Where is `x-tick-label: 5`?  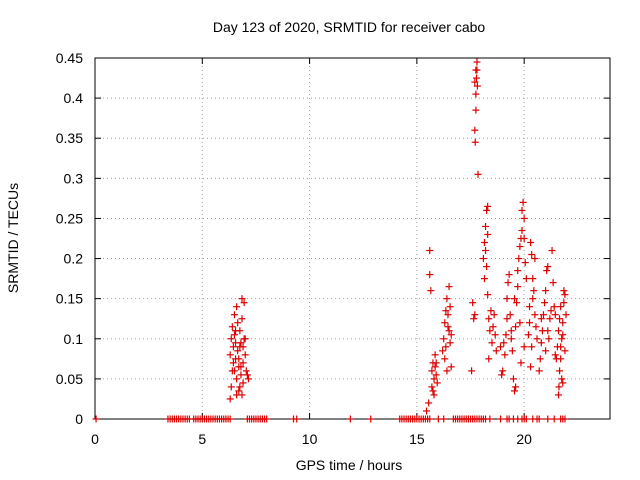
x-tick-label: 5 is located at coordinates (202, 439).